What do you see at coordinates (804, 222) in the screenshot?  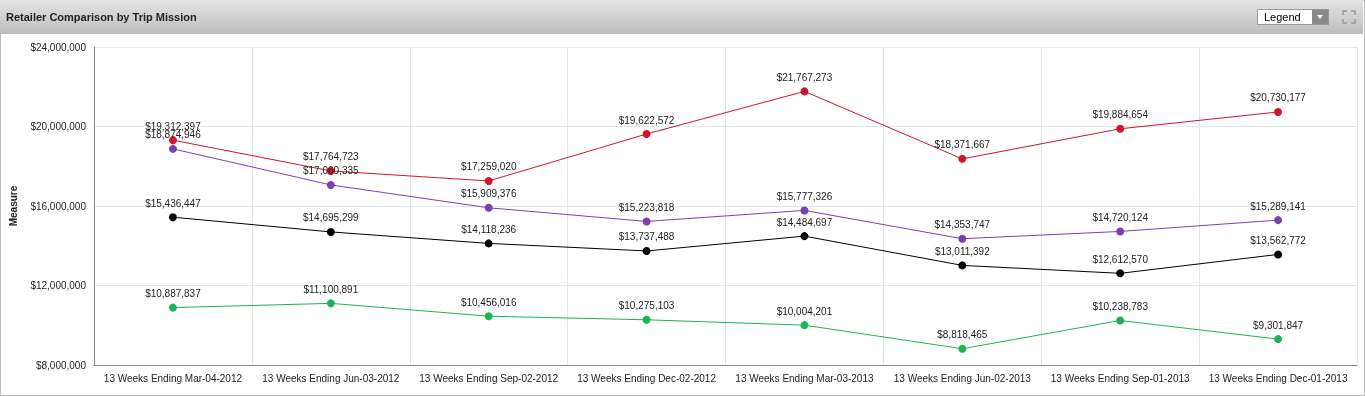 I see `data-label: $14,484,697` at bounding box center [804, 222].